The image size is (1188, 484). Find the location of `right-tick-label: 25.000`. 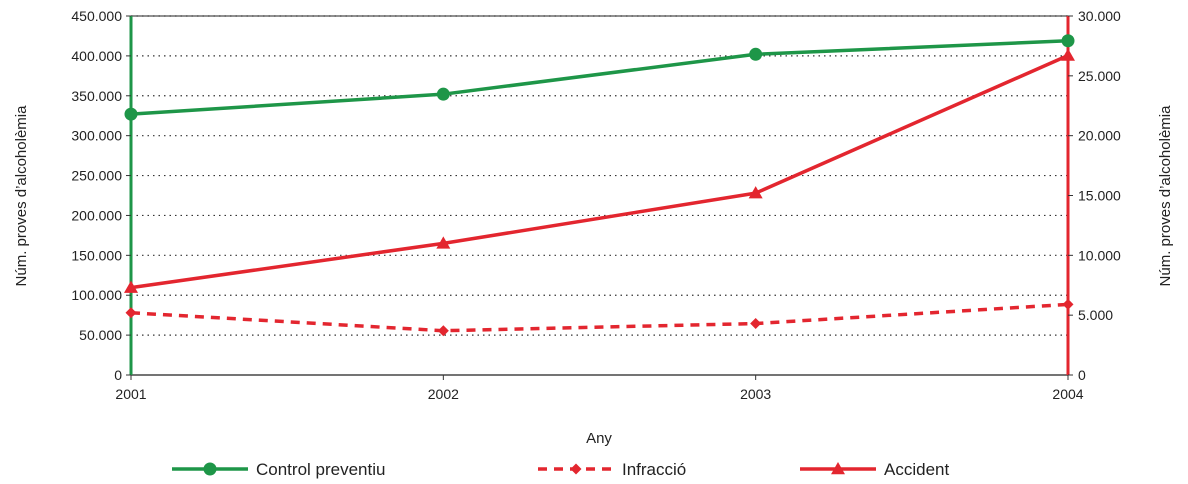

right-tick-label: 25.000 is located at coordinates (1099, 76).